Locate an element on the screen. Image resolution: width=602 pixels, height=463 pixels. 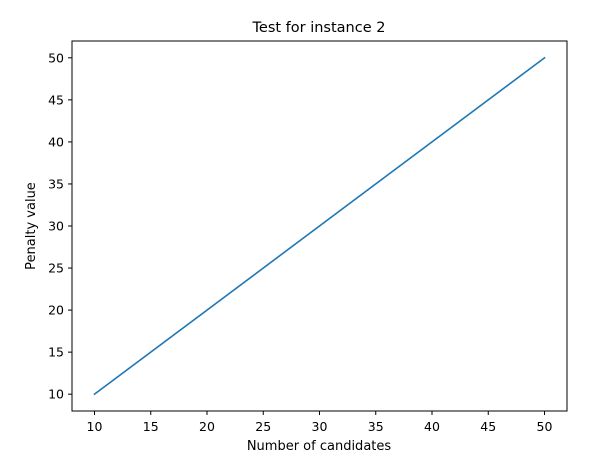
y-tick-label: 10 is located at coordinates (56, 394).